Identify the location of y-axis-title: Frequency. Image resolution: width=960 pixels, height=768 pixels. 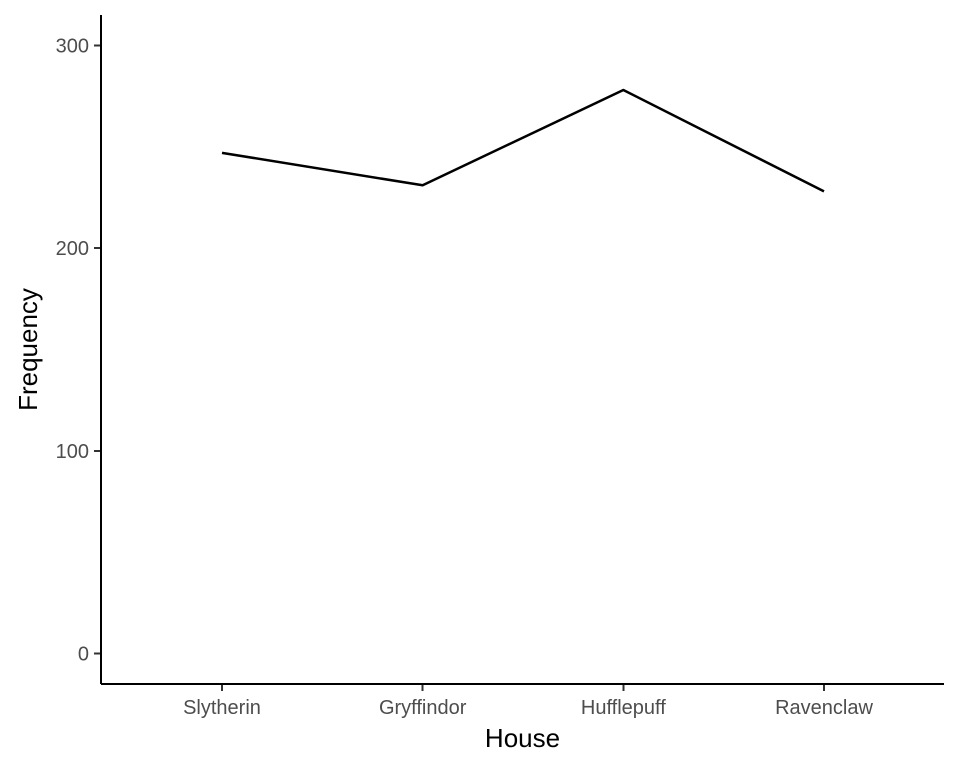
(28, 349).